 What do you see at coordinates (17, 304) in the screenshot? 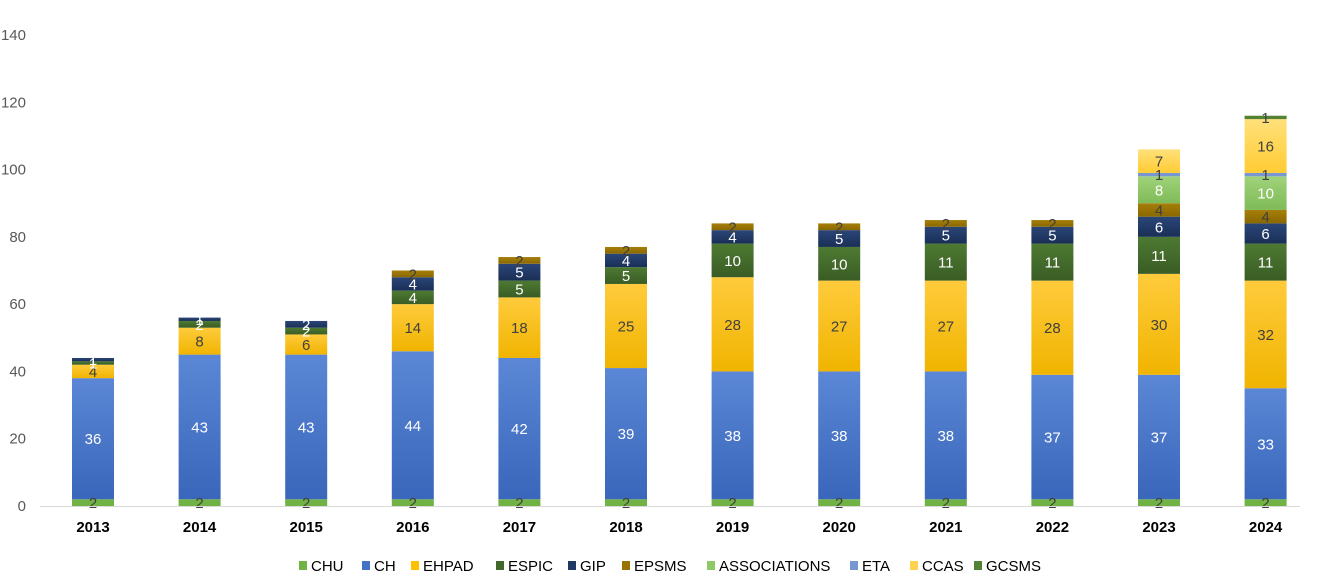
I see `y-tick-label: 60` at bounding box center [17, 304].